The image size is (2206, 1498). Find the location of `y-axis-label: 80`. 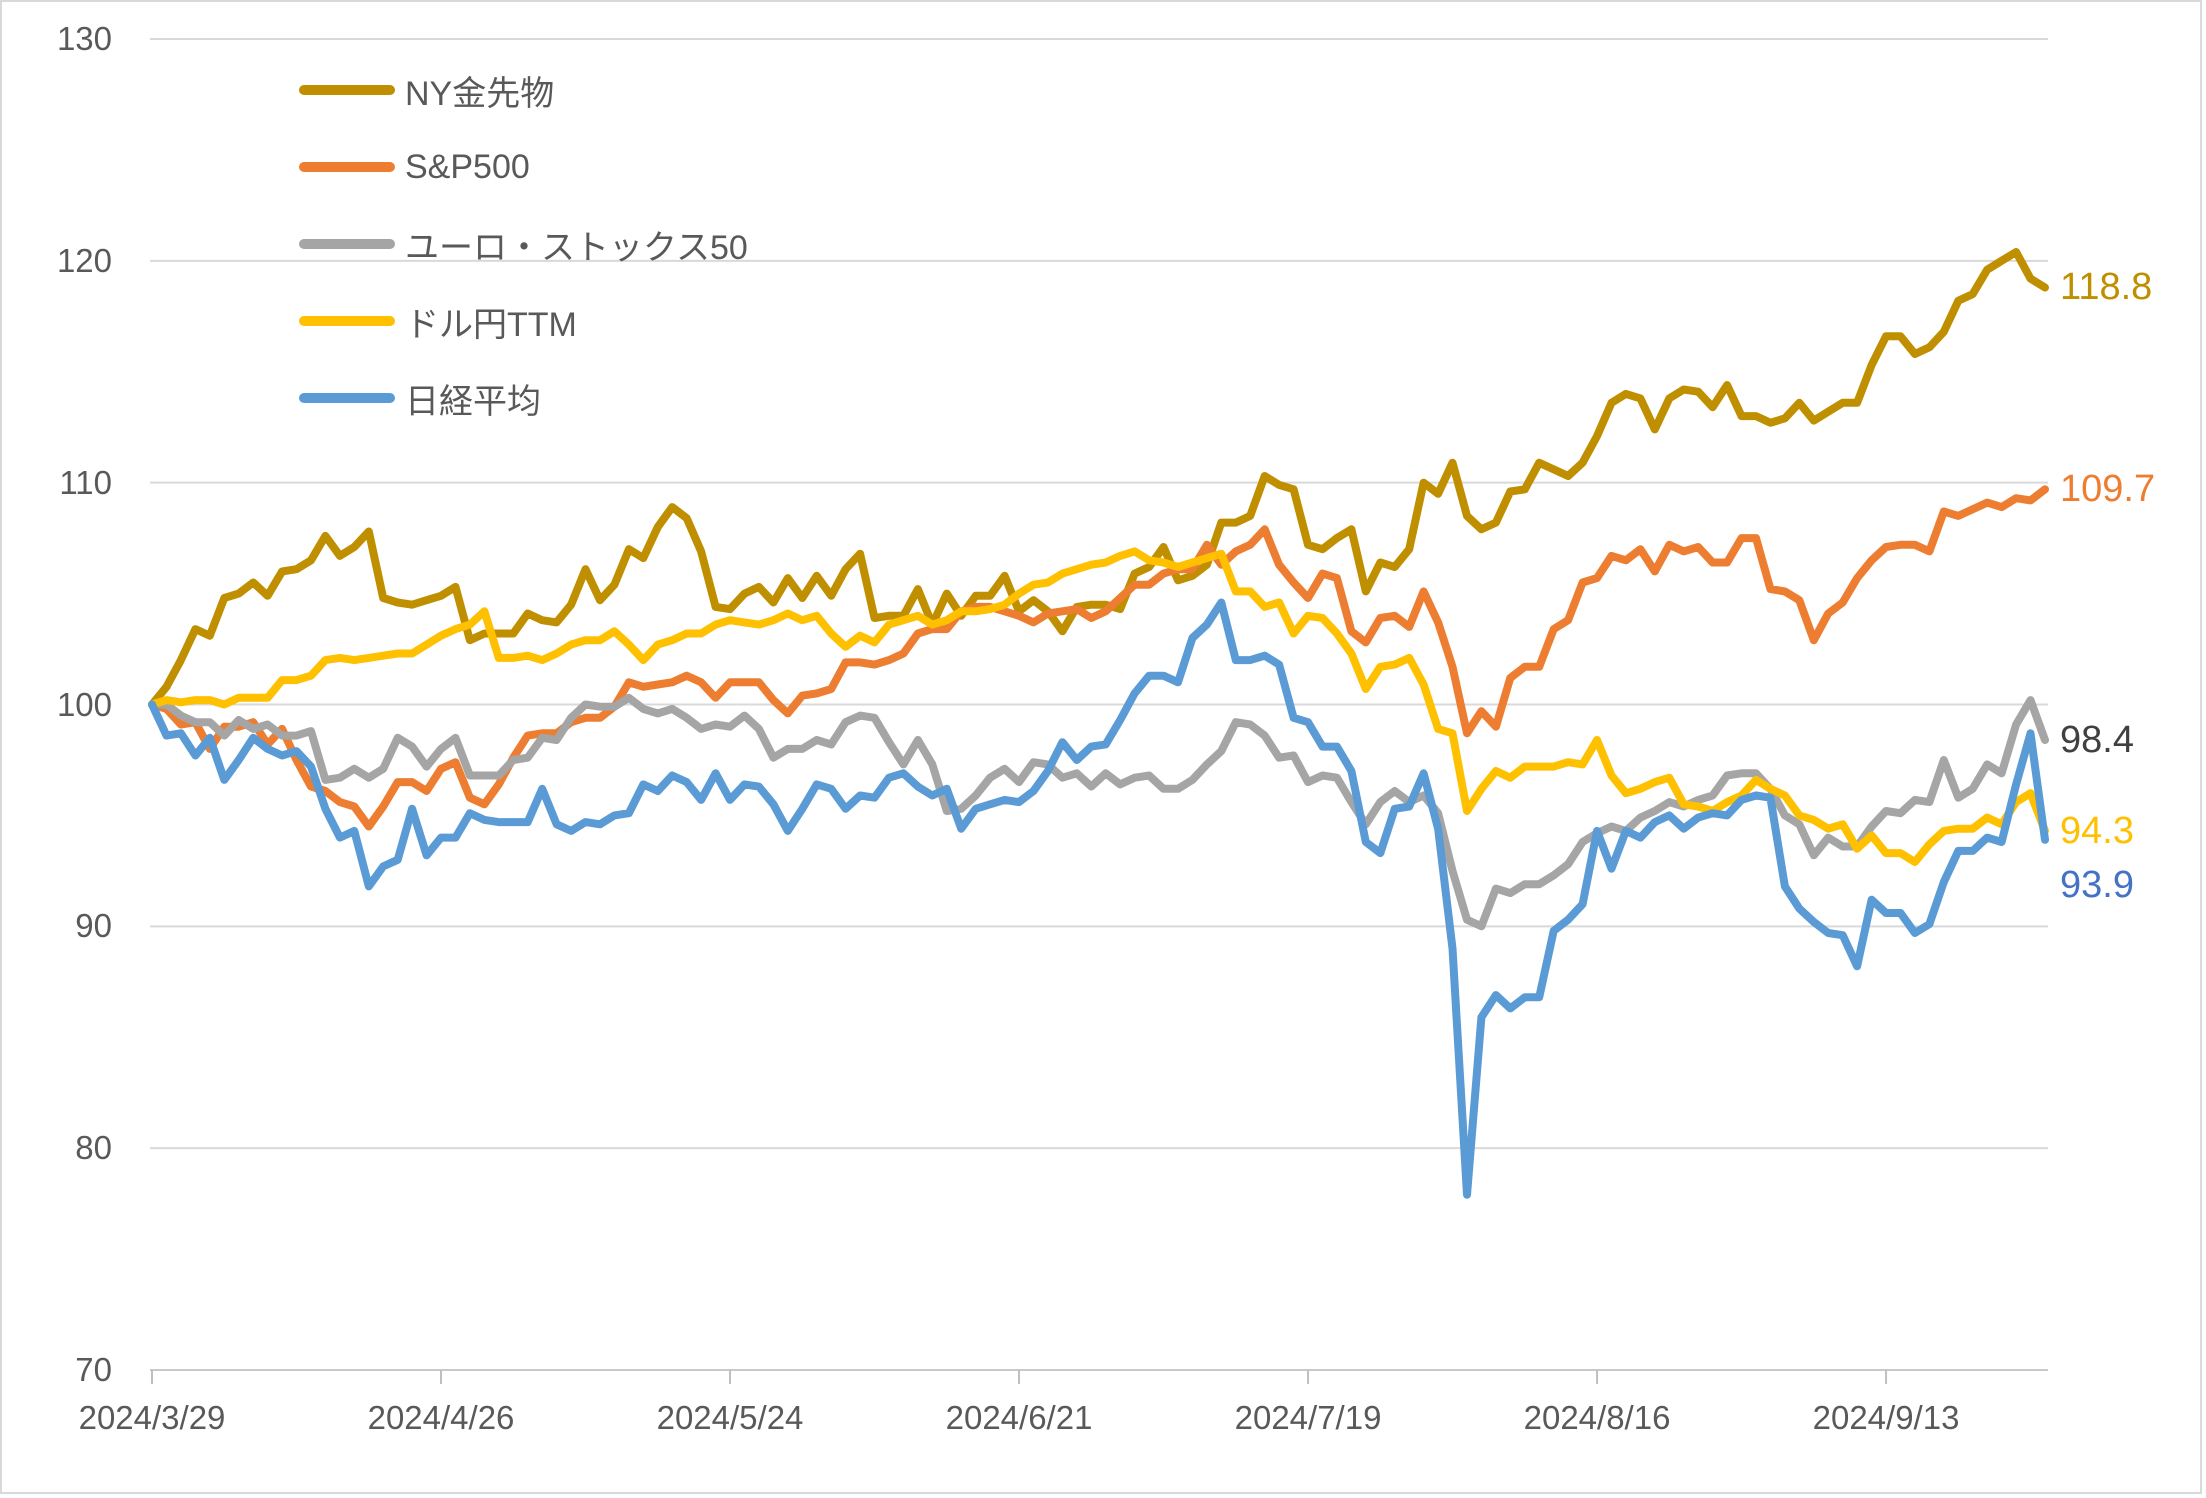

y-axis-label: 80 is located at coordinates (93, 1148).